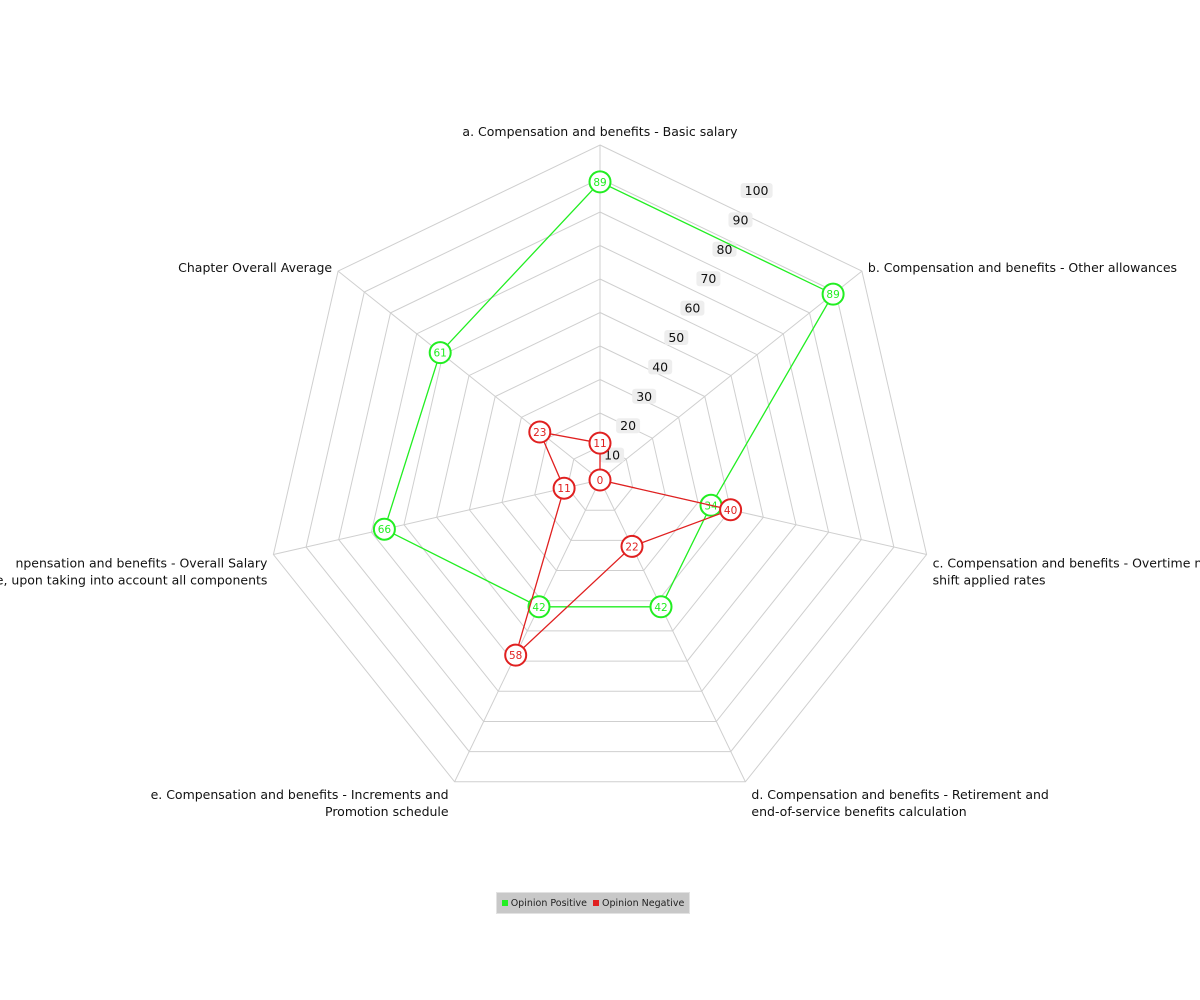 This screenshot has height=1000, width=1200. I want to click on tick-label: 10, so click(612, 455).